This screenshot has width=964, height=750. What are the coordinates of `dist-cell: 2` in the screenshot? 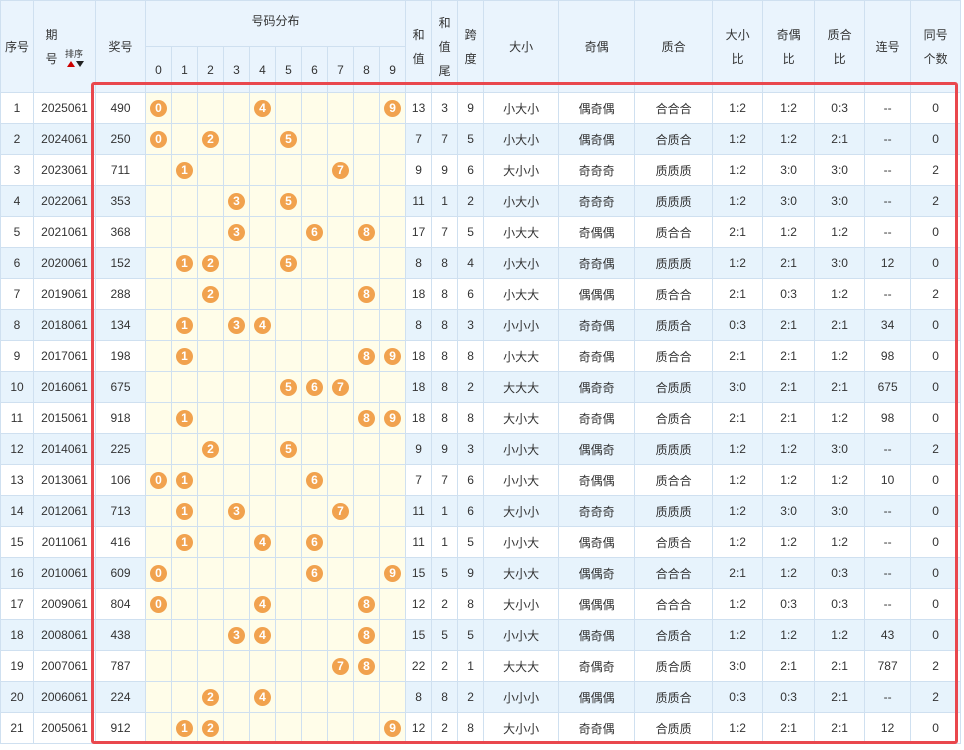 It's located at (210, 263).